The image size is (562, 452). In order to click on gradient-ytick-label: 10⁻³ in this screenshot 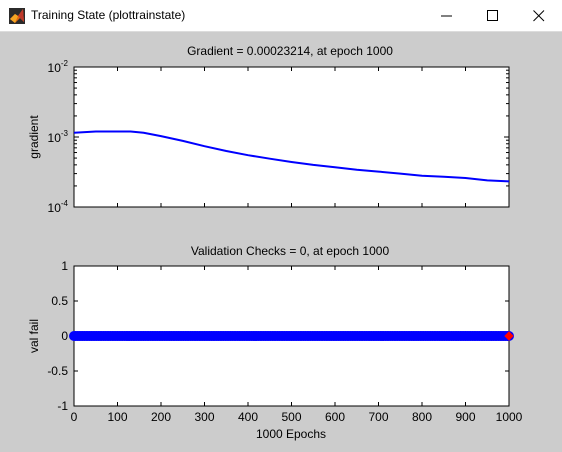, I will do `click(58, 137)`.